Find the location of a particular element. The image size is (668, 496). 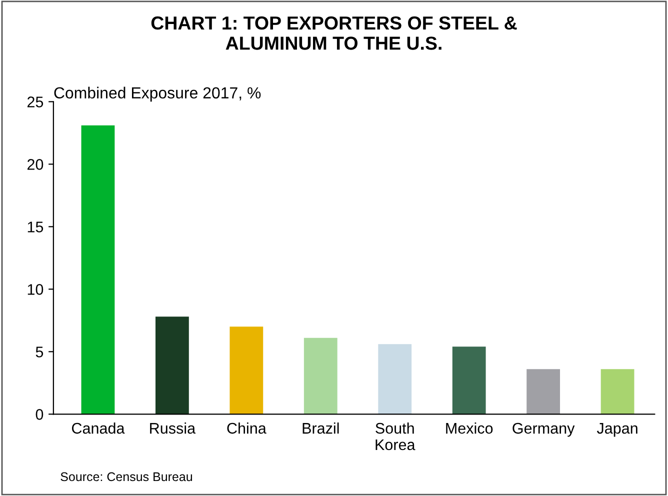

x-tick-label: China is located at coordinates (246, 428).